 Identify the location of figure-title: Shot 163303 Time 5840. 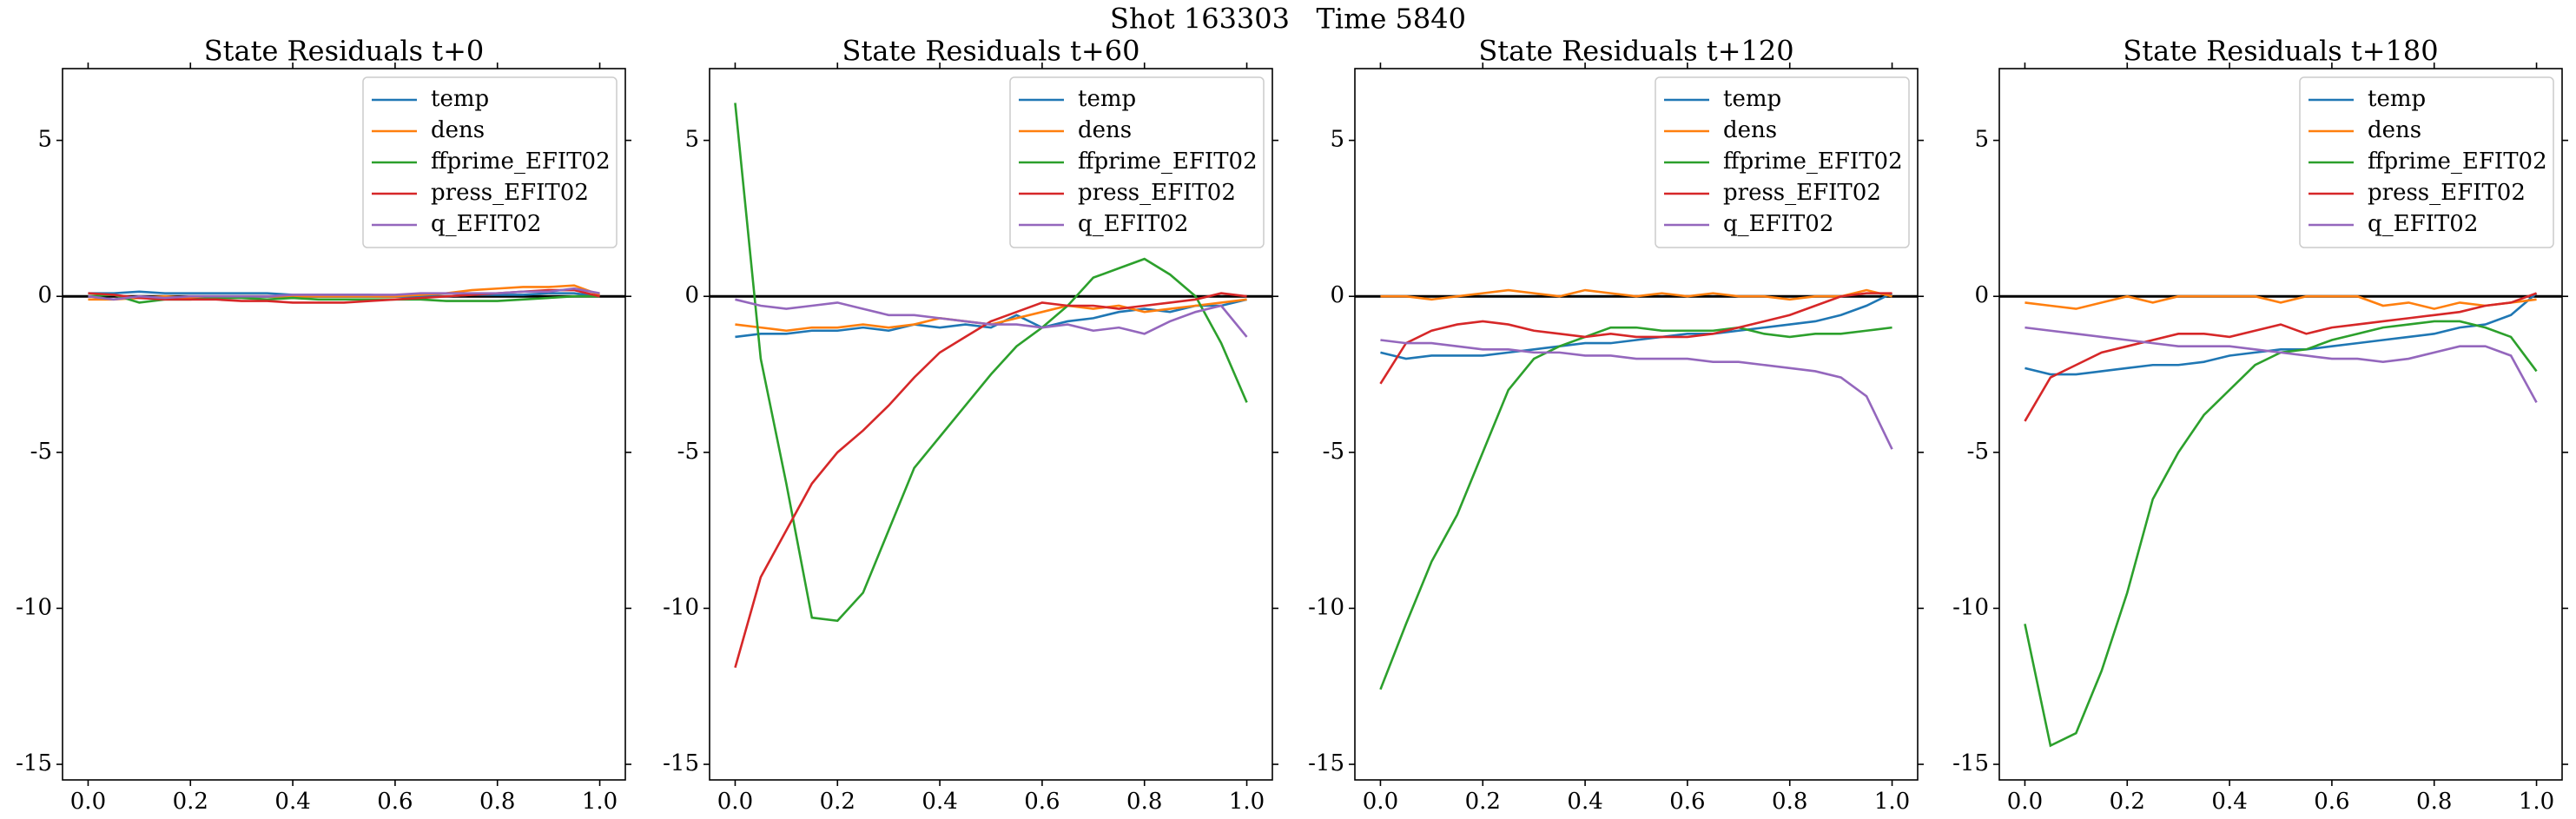
(1288, 19).